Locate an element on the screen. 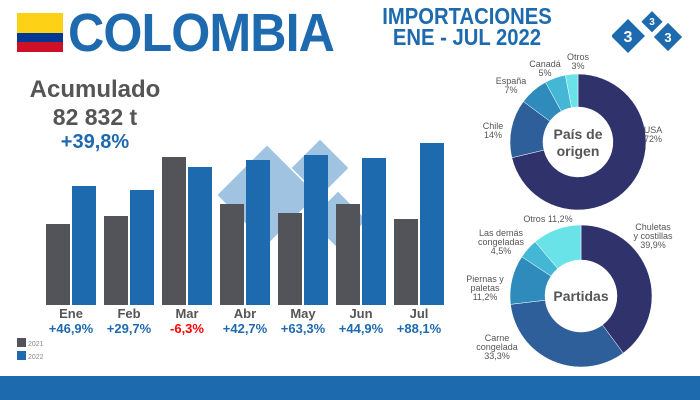 The width and height of the screenshot is (700, 400). slice-label: y costillas is located at coordinates (653, 236).